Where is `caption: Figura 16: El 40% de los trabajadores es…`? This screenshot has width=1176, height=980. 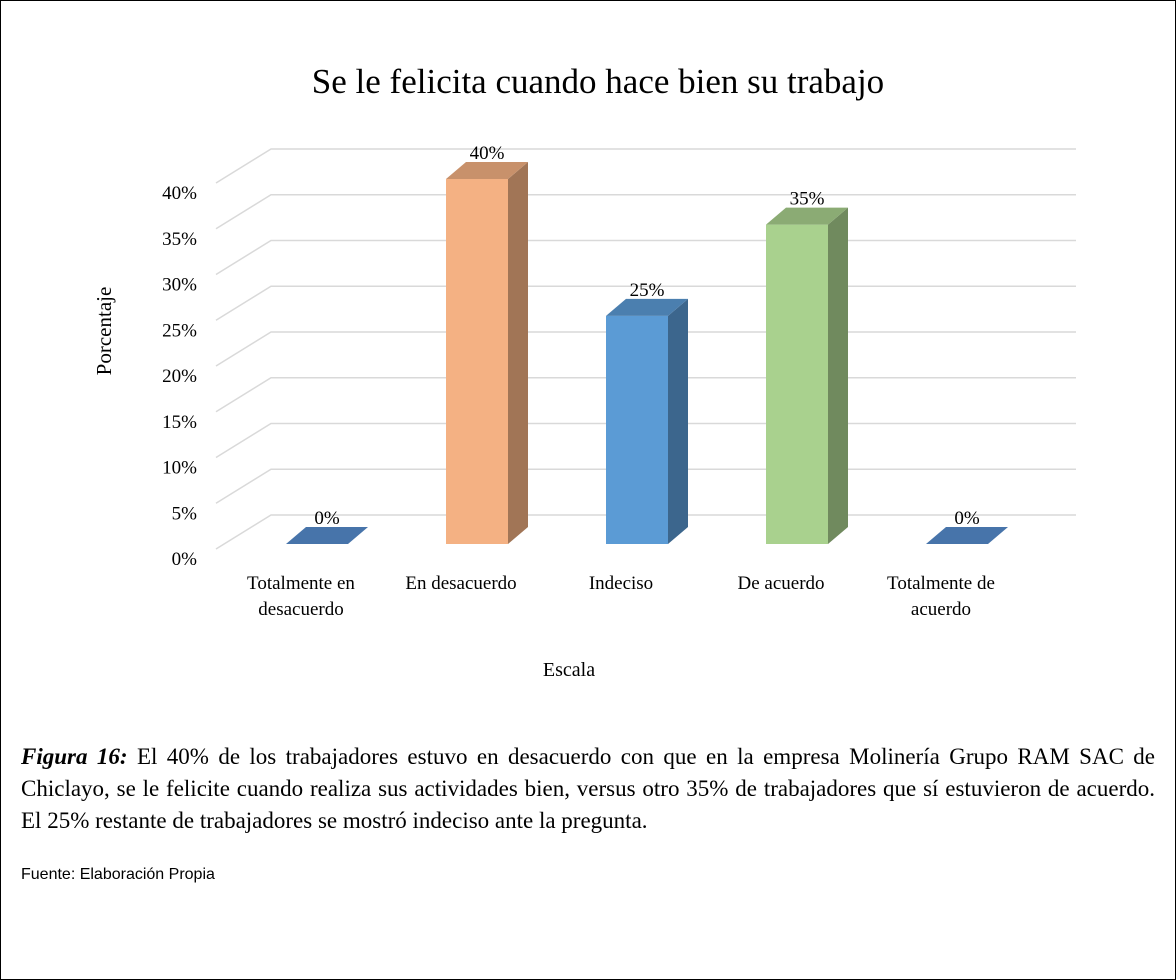 caption: Figura 16: El 40% de los trabajadores es… is located at coordinates (588, 789).